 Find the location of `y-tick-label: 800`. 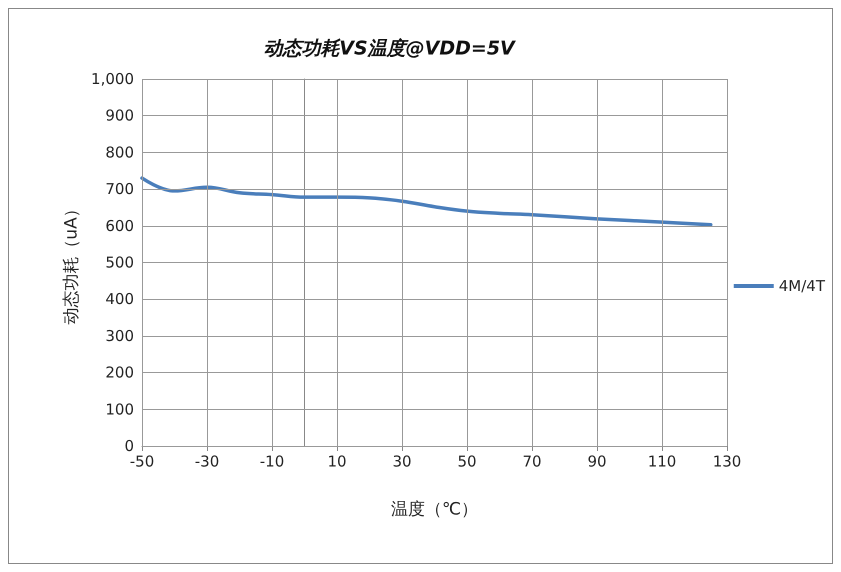

y-tick-label: 800 is located at coordinates (119, 152).